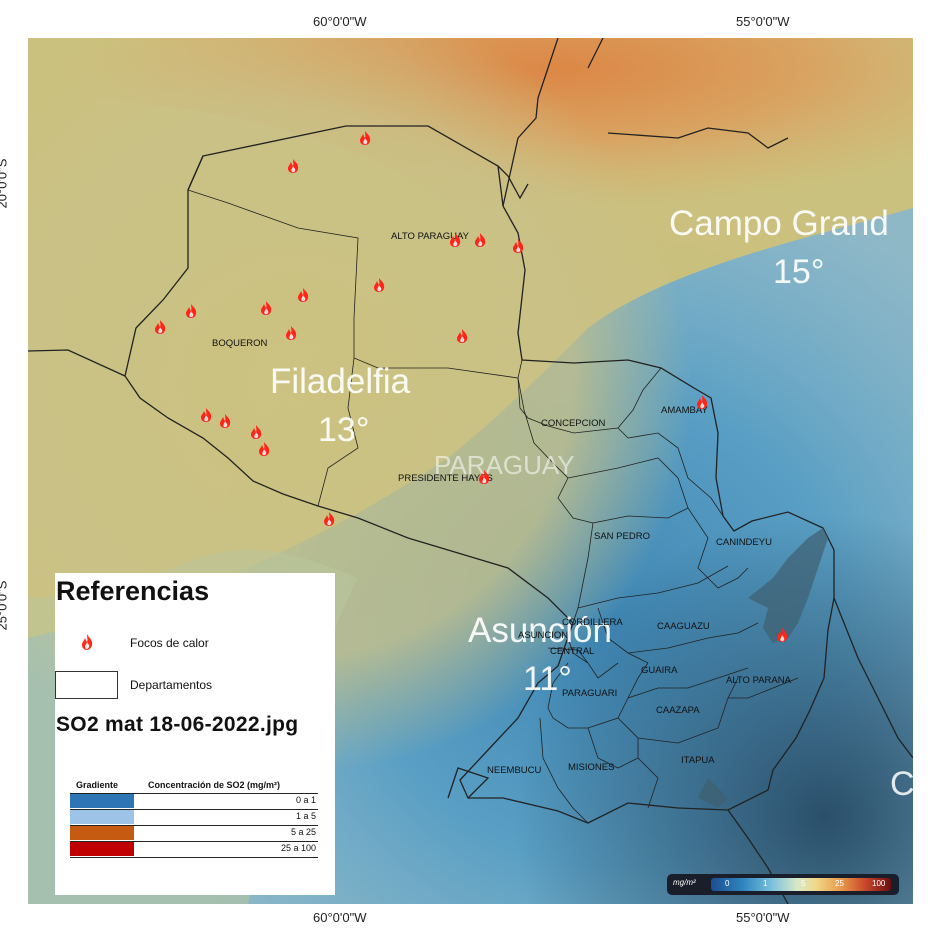 This screenshot has width=941, height=945. I want to click on city-campo-grande-temp: 15°, so click(798, 272).